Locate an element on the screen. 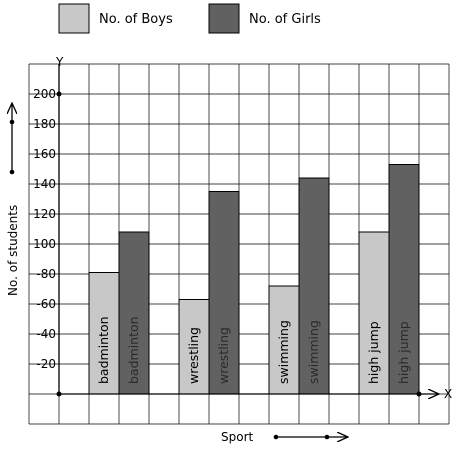 The height and width of the screenshot is (450, 457). y-tick-labels: -20 -40 -60 -80 100 120 140 160 180 200 is located at coordinates (44, 229).